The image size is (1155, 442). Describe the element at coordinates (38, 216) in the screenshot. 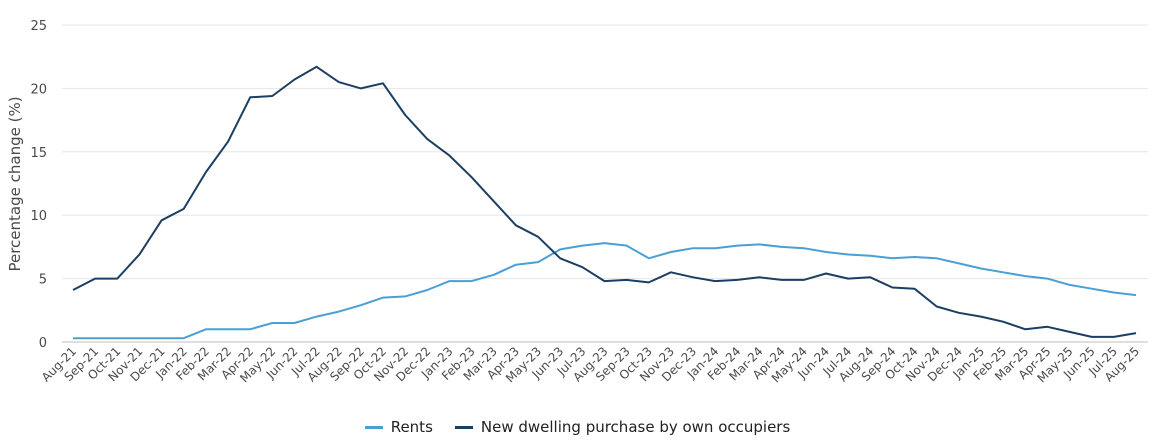

I see `y-tick-label: 10` at that location.